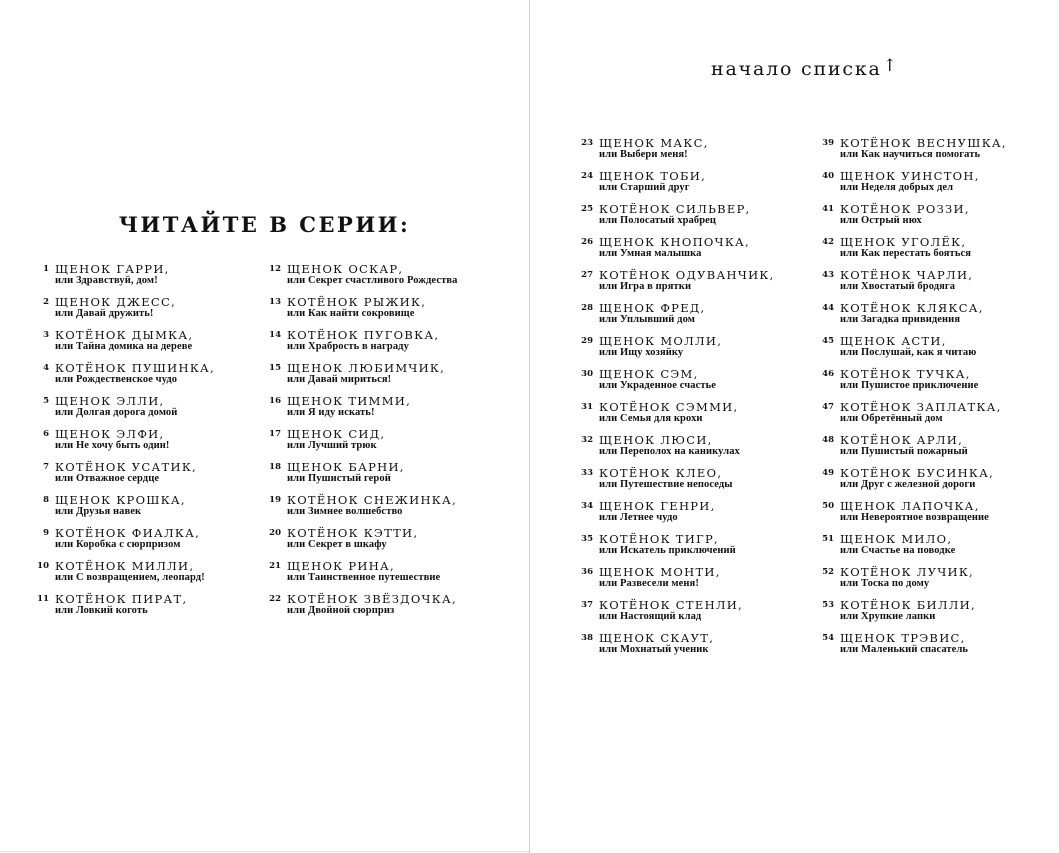 The height and width of the screenshot is (853, 1059). I want to click on book-list-item: 4 КОТЁНОК ПУШИНКА, или Рождественское чудо, so click(179, 378).